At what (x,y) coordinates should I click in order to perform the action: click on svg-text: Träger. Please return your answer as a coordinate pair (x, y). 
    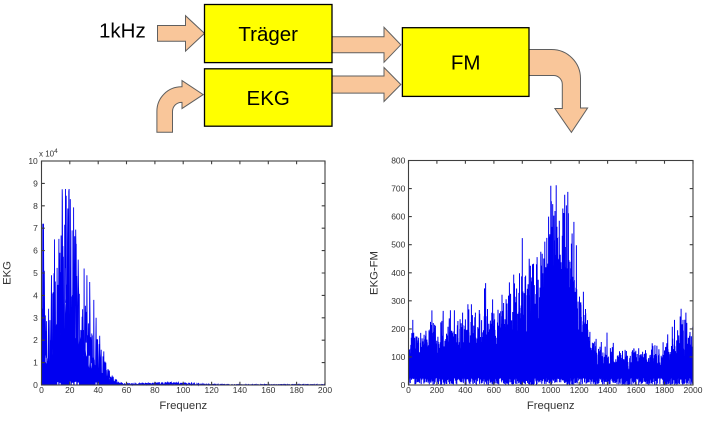
    Looking at the image, I should click on (268, 34).